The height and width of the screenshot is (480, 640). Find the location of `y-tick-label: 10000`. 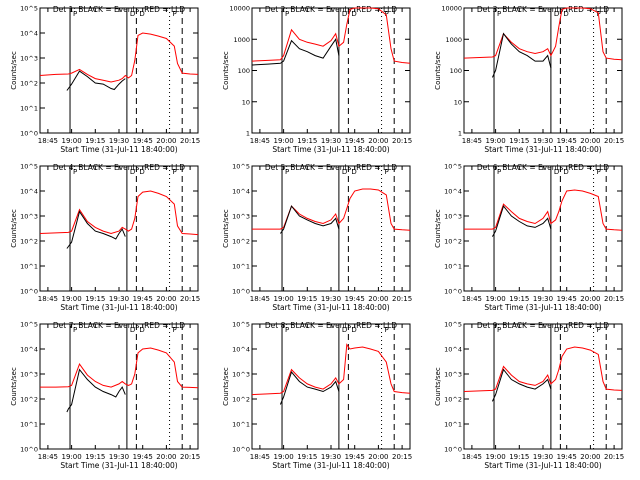

y-tick-label: 10000 is located at coordinates (239, 9).